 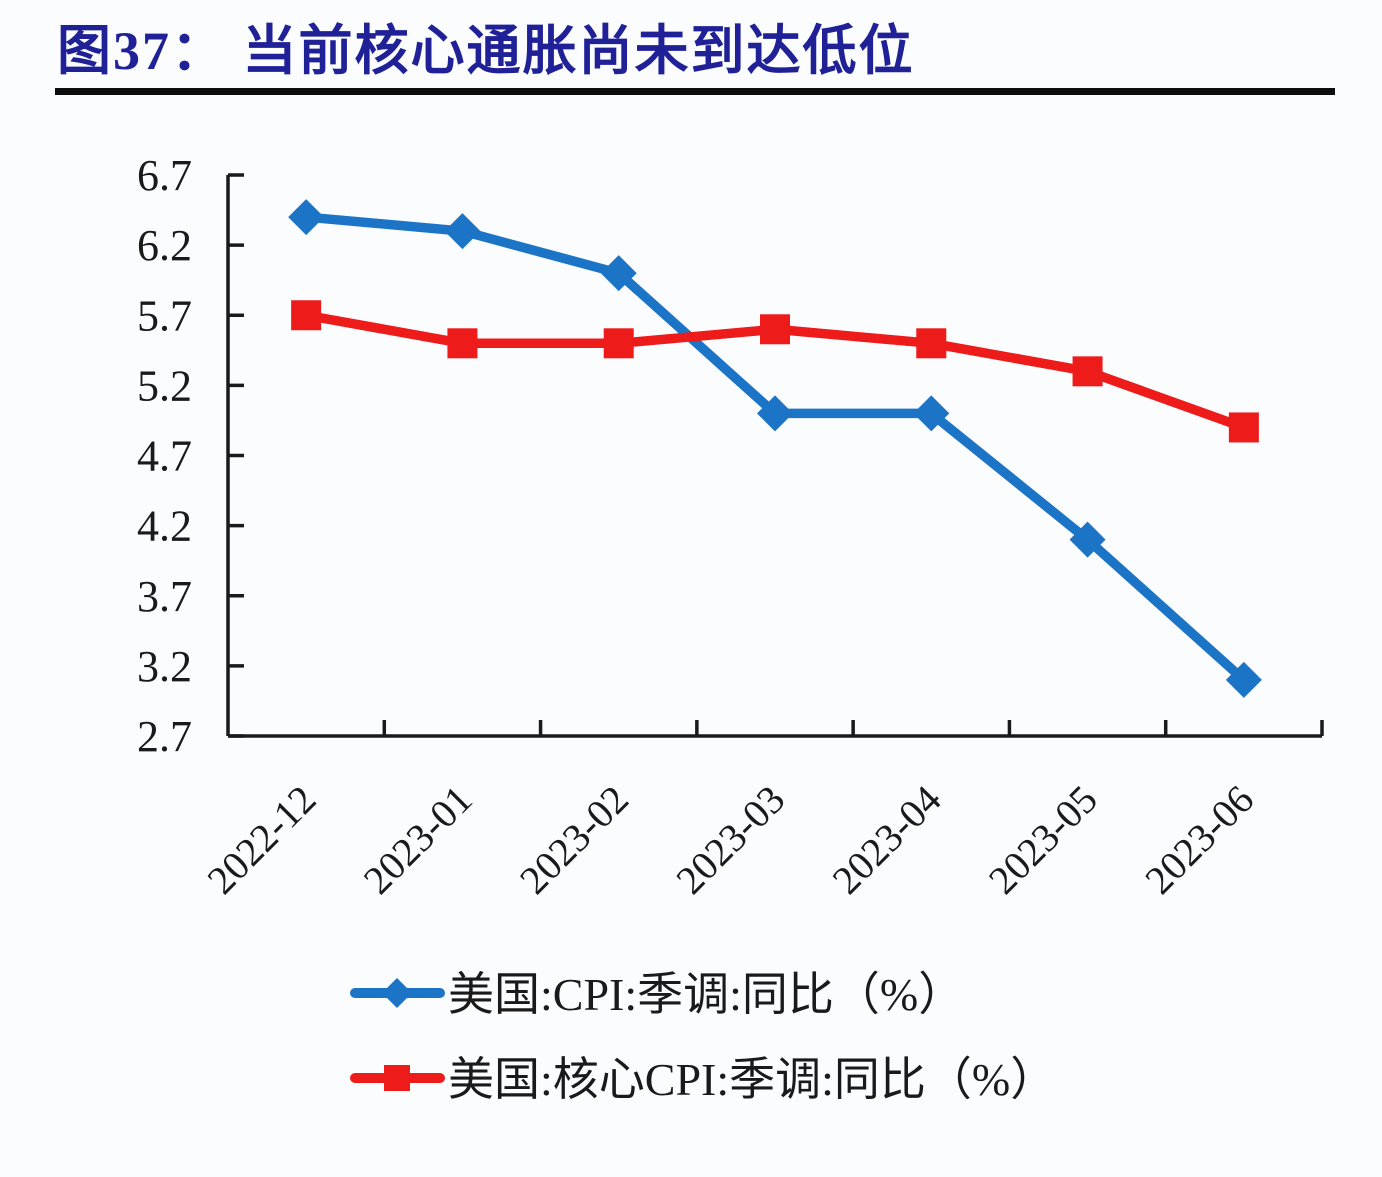 What do you see at coordinates (164, 526) in the screenshot?
I see `y-tick-label: 4.2` at bounding box center [164, 526].